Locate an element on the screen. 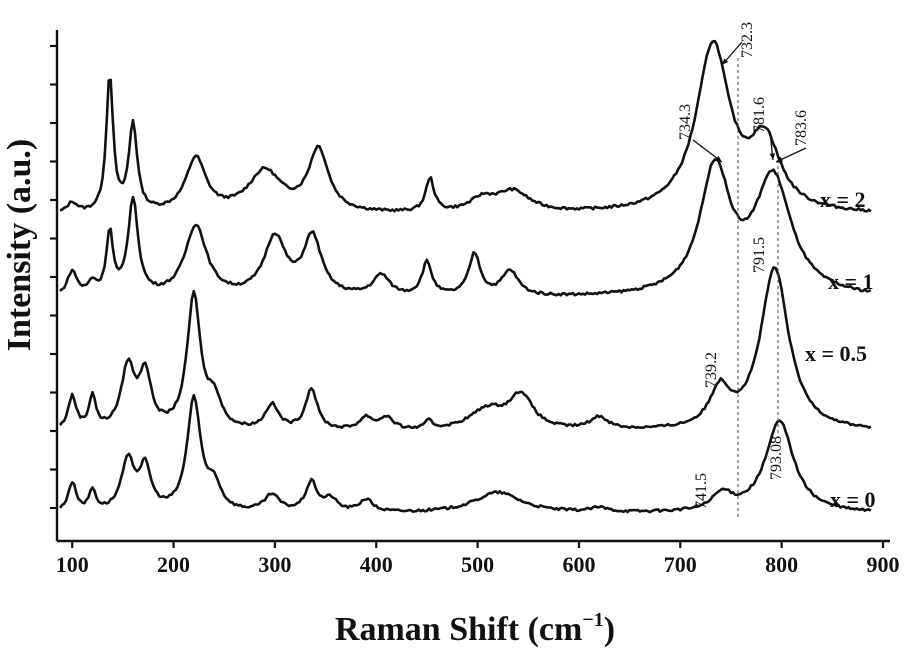  peak-label: 781.6 is located at coordinates (759, 115).